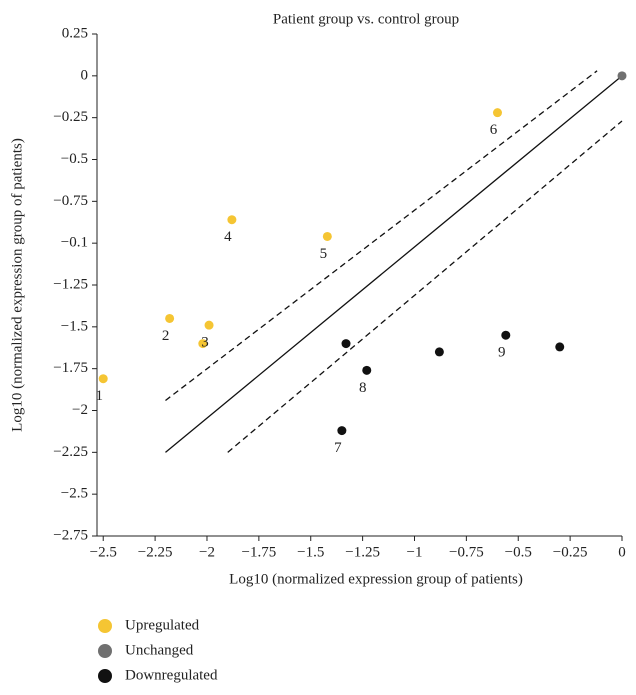 This screenshot has width=636, height=695. I want to click on x-tick-label: −1.75, so click(258, 552).